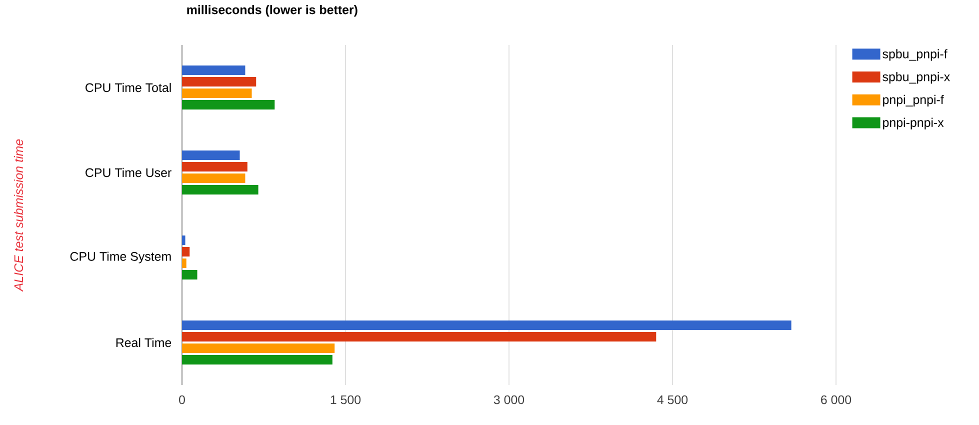  I want to click on y-tick-label: CPU Time System, so click(120, 258).